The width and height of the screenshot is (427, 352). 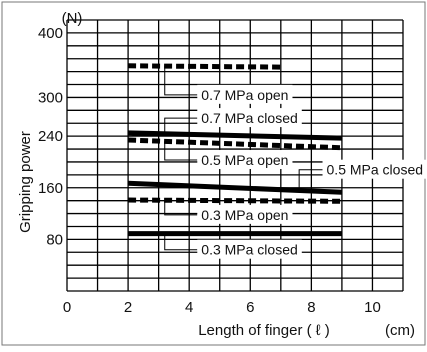 I want to click on series-label: 0.3 MPa open, so click(x=244, y=215).